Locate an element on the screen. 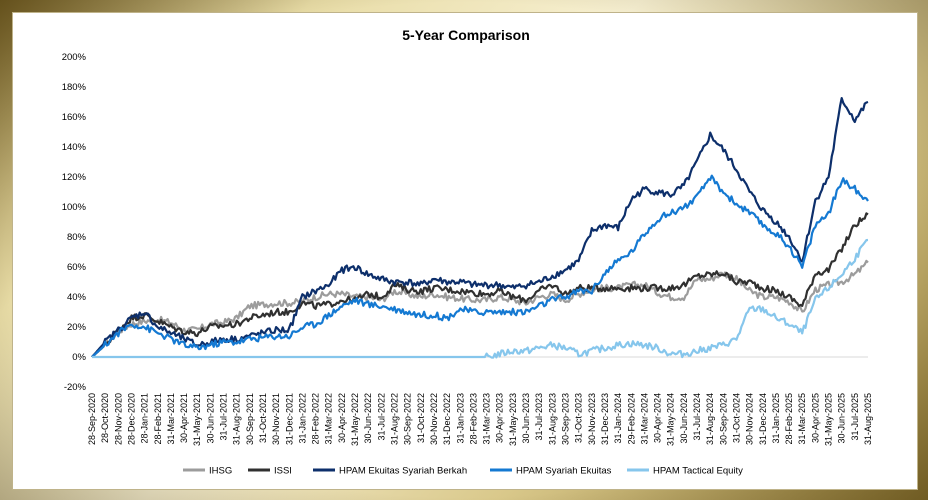 Image resolution: width=928 pixels, height=500 pixels. x-tick-label: 31-Aug-2021 is located at coordinates (237, 419).